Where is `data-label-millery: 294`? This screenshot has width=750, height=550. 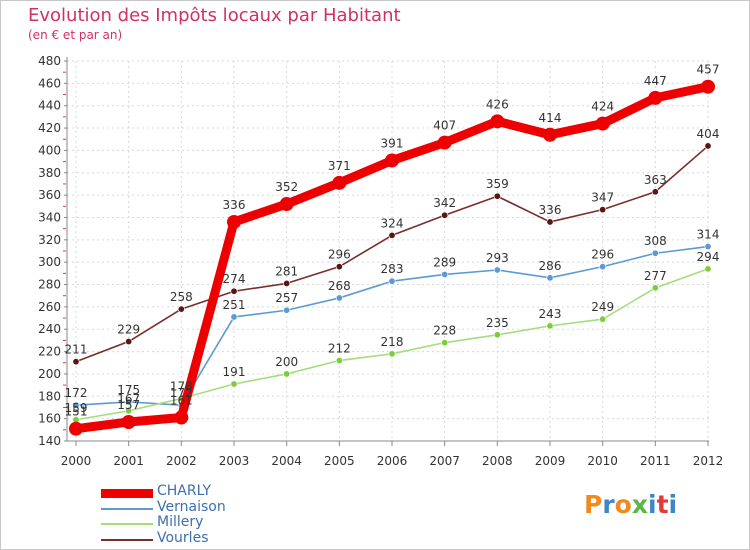
data-label-millery: 294 is located at coordinates (708, 257).